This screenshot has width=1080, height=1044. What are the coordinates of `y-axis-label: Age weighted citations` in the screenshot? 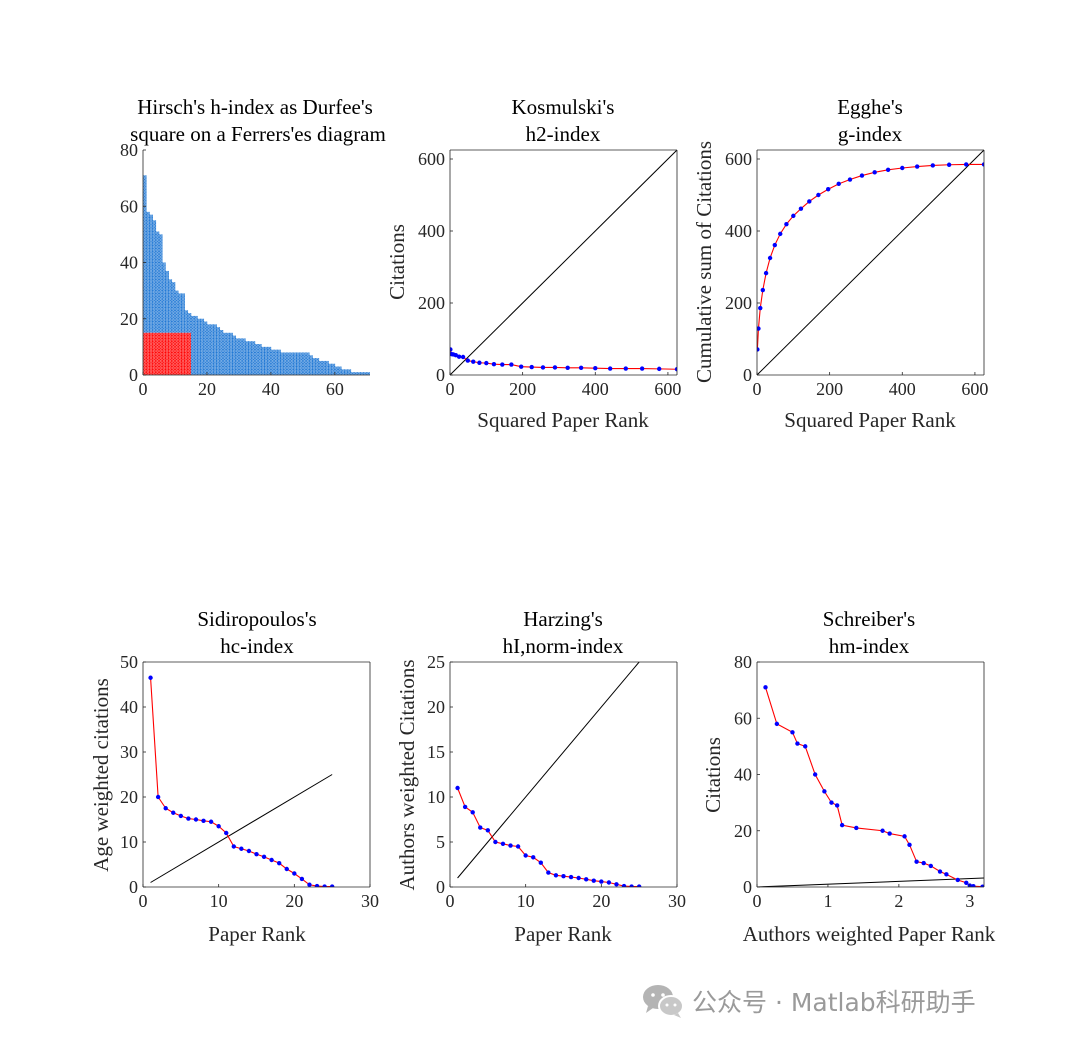 It's located at (101, 775).